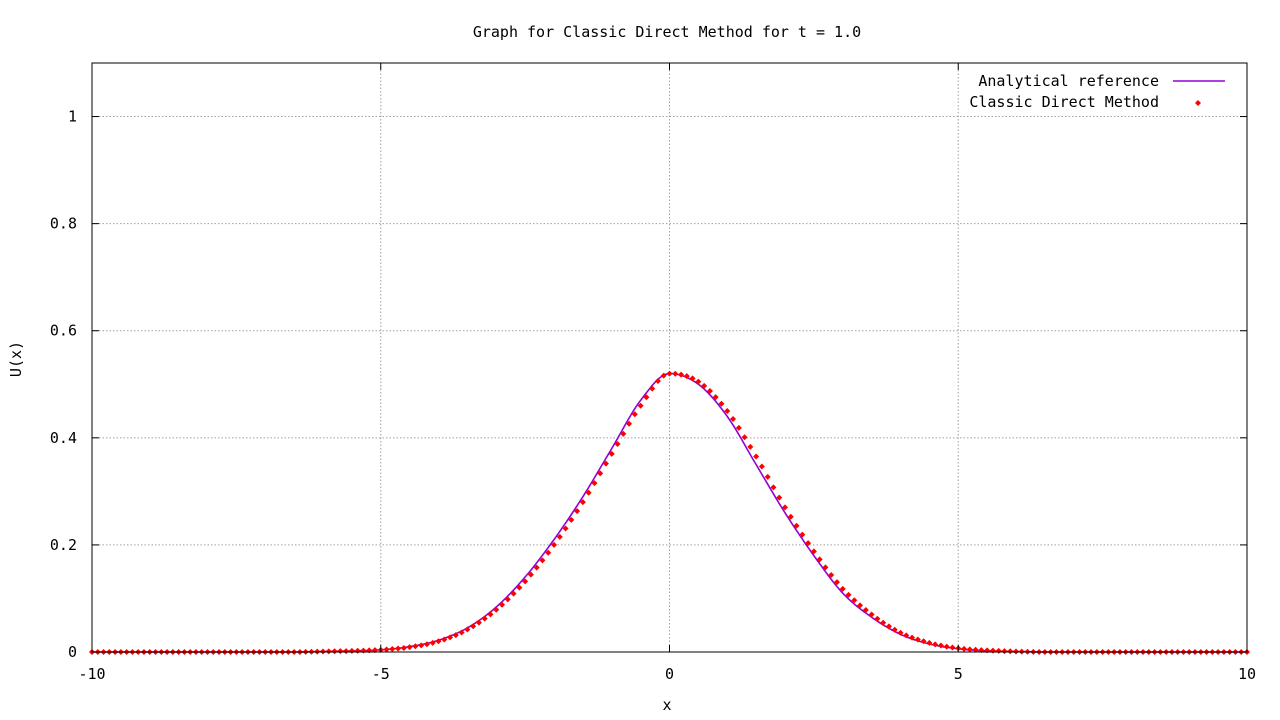 This screenshot has height=720, width=1280. What do you see at coordinates (91, 674) in the screenshot?
I see `x-tick-label: -10` at bounding box center [91, 674].